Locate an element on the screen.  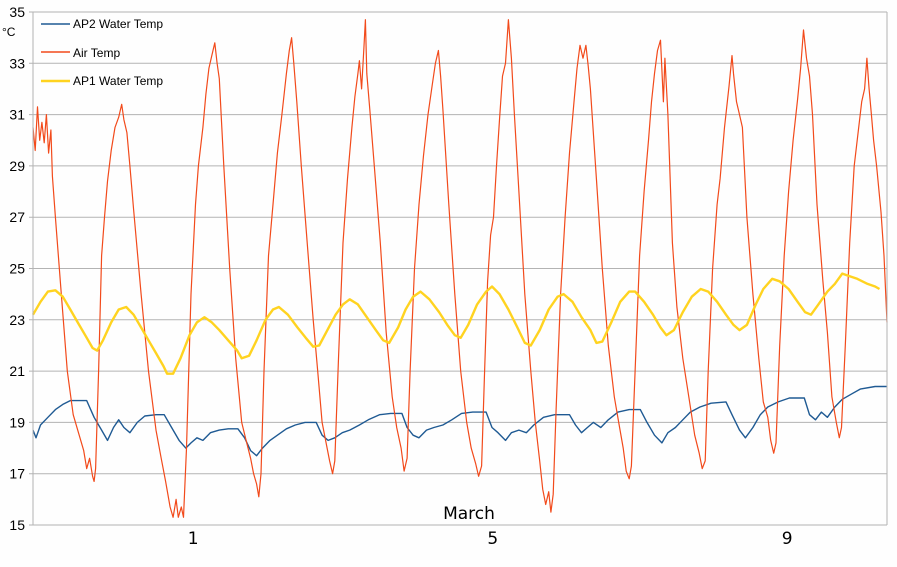
y-tick-label: 21 is located at coordinates (17, 371).